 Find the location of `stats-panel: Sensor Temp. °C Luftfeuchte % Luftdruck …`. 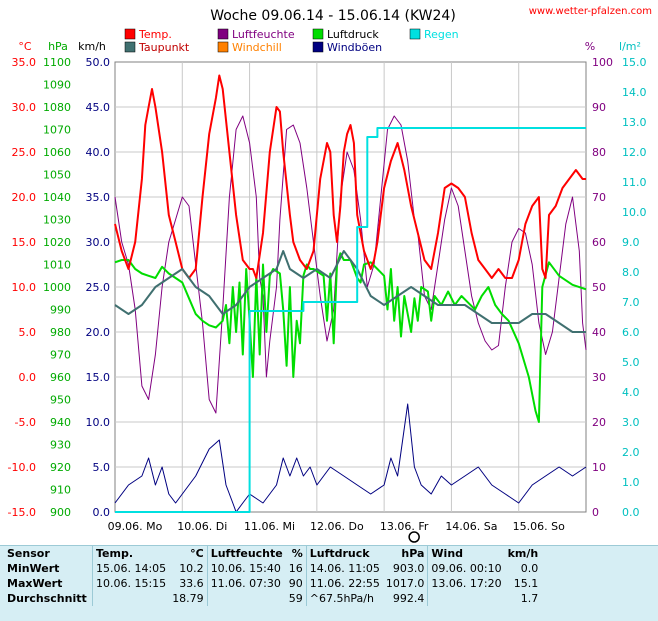

stats-panel: Sensor Temp. °C Luftfeuchte % Luftdruck … is located at coordinates (329, 583).